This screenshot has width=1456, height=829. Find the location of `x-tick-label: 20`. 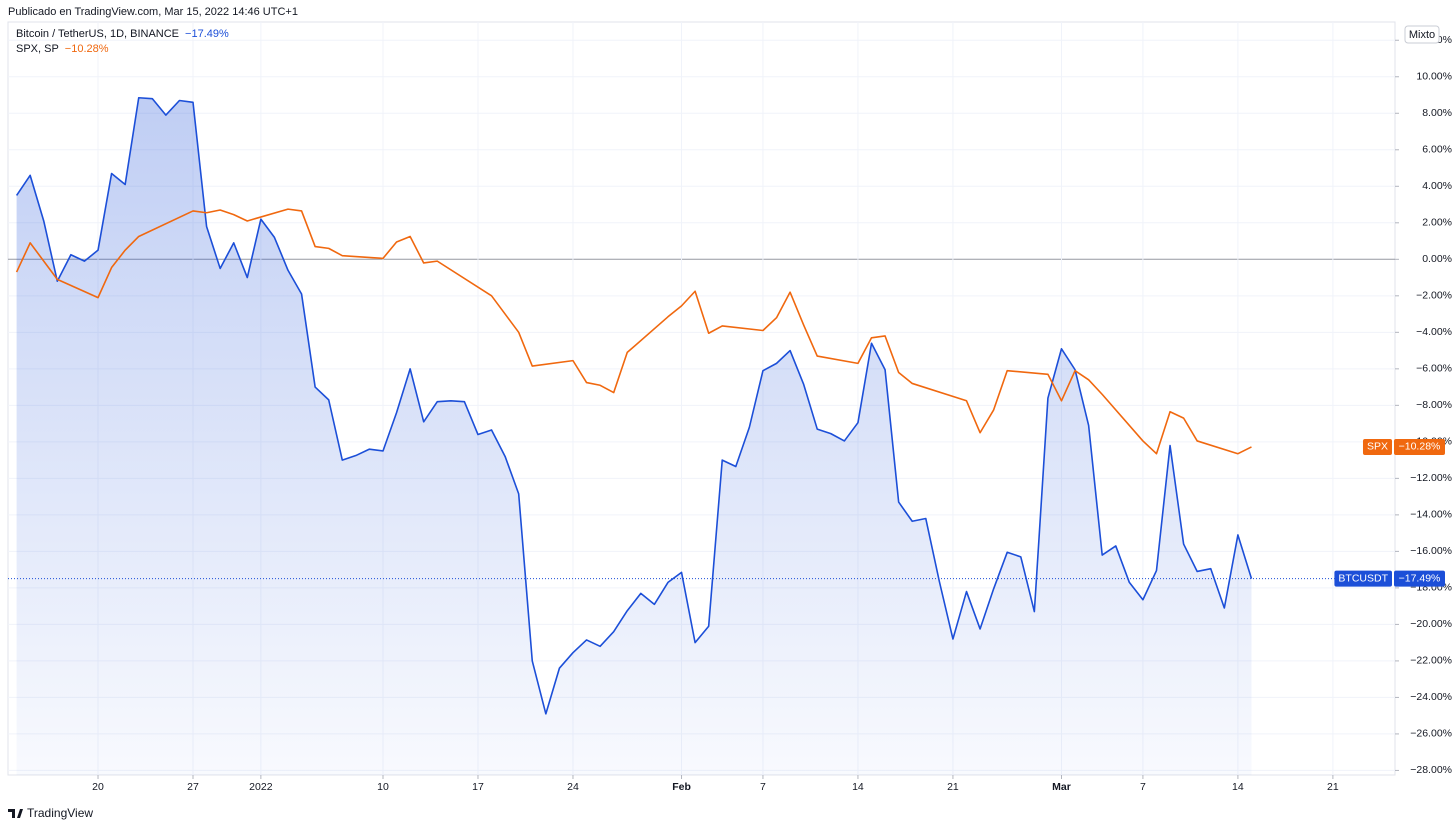

x-tick-label: 20 is located at coordinates (98, 787).